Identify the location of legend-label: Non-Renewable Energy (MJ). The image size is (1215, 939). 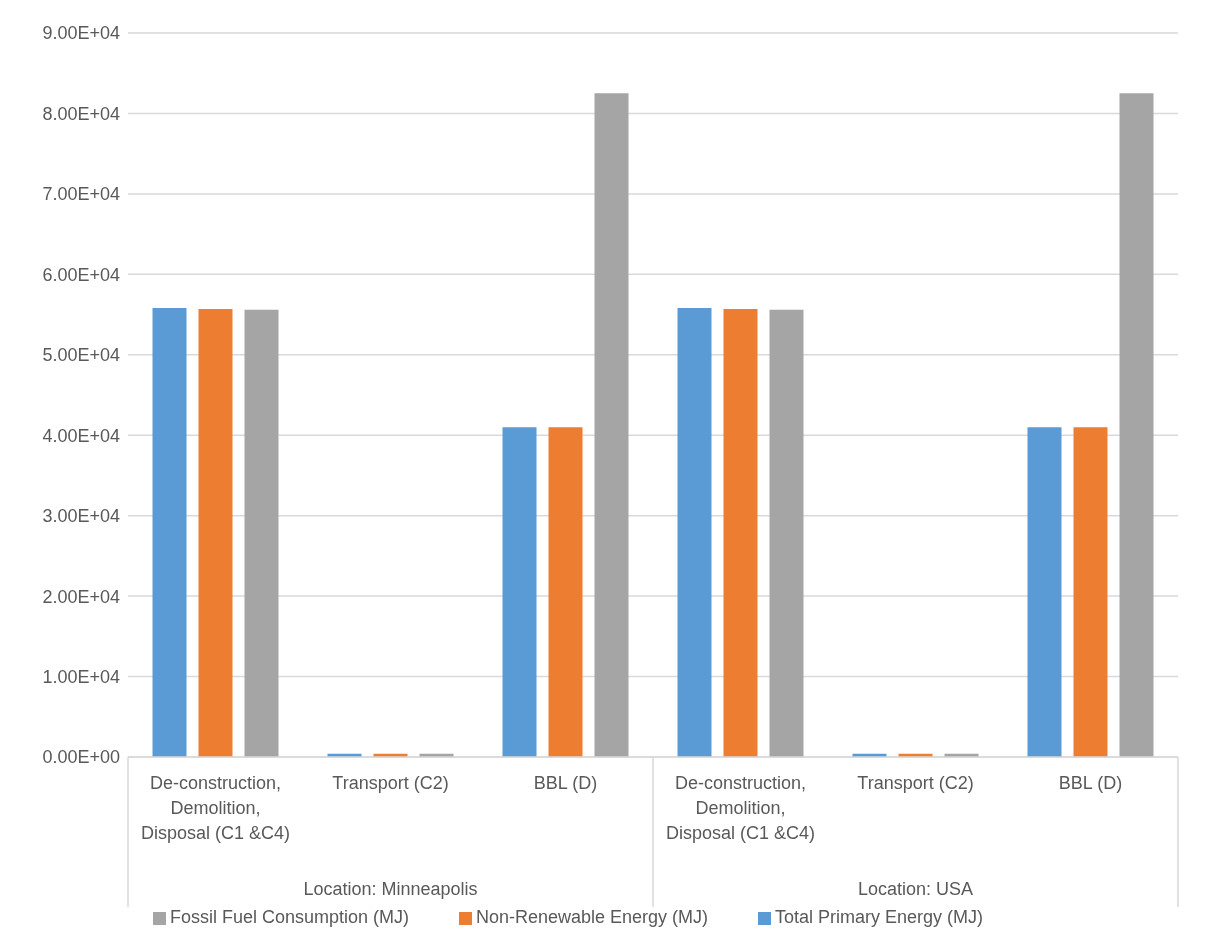
(592, 917).